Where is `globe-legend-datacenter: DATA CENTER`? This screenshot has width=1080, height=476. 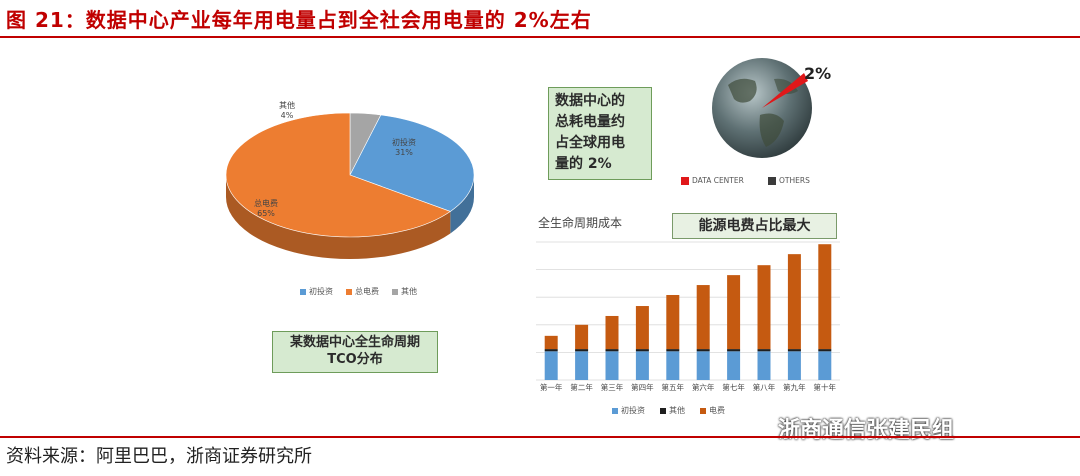
globe-legend-datacenter: DATA CENTER is located at coordinates (712, 180).